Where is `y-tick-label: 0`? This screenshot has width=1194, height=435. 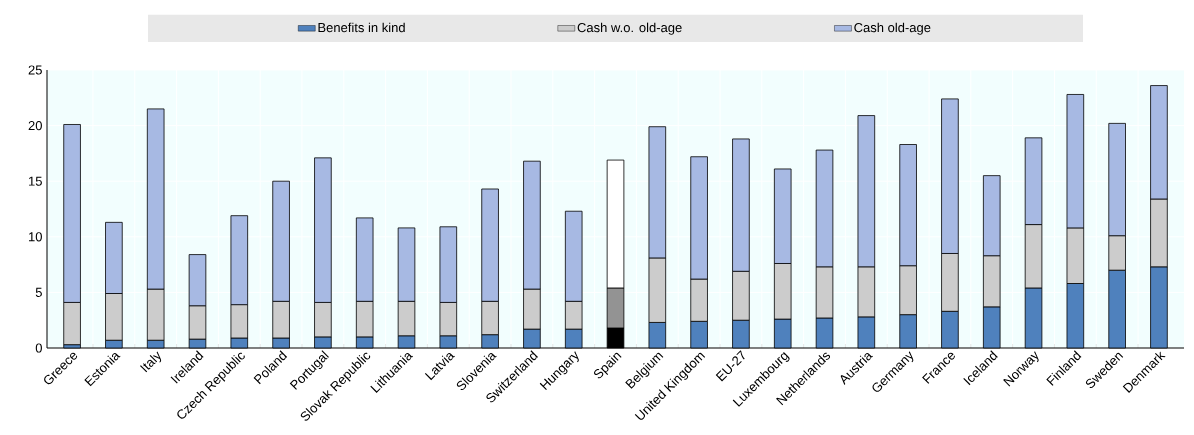
y-tick-label: 0 is located at coordinates (38, 348).